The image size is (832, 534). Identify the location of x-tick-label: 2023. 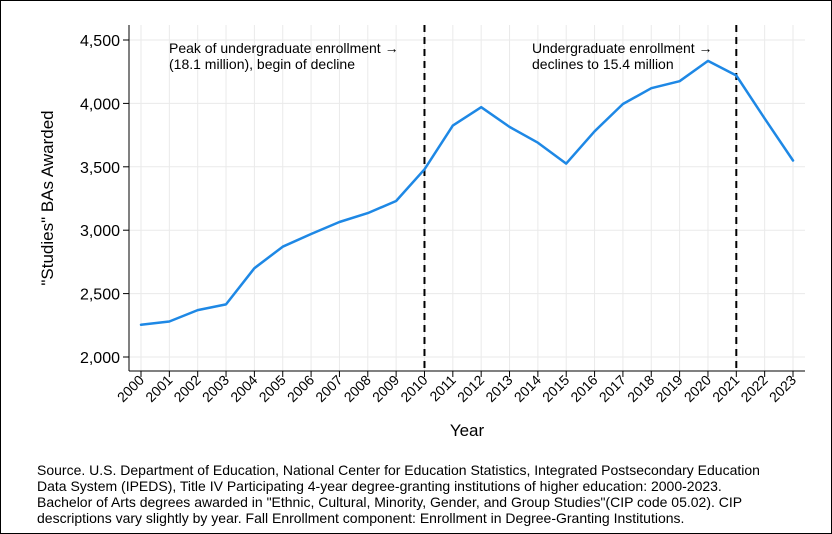
(782, 388).